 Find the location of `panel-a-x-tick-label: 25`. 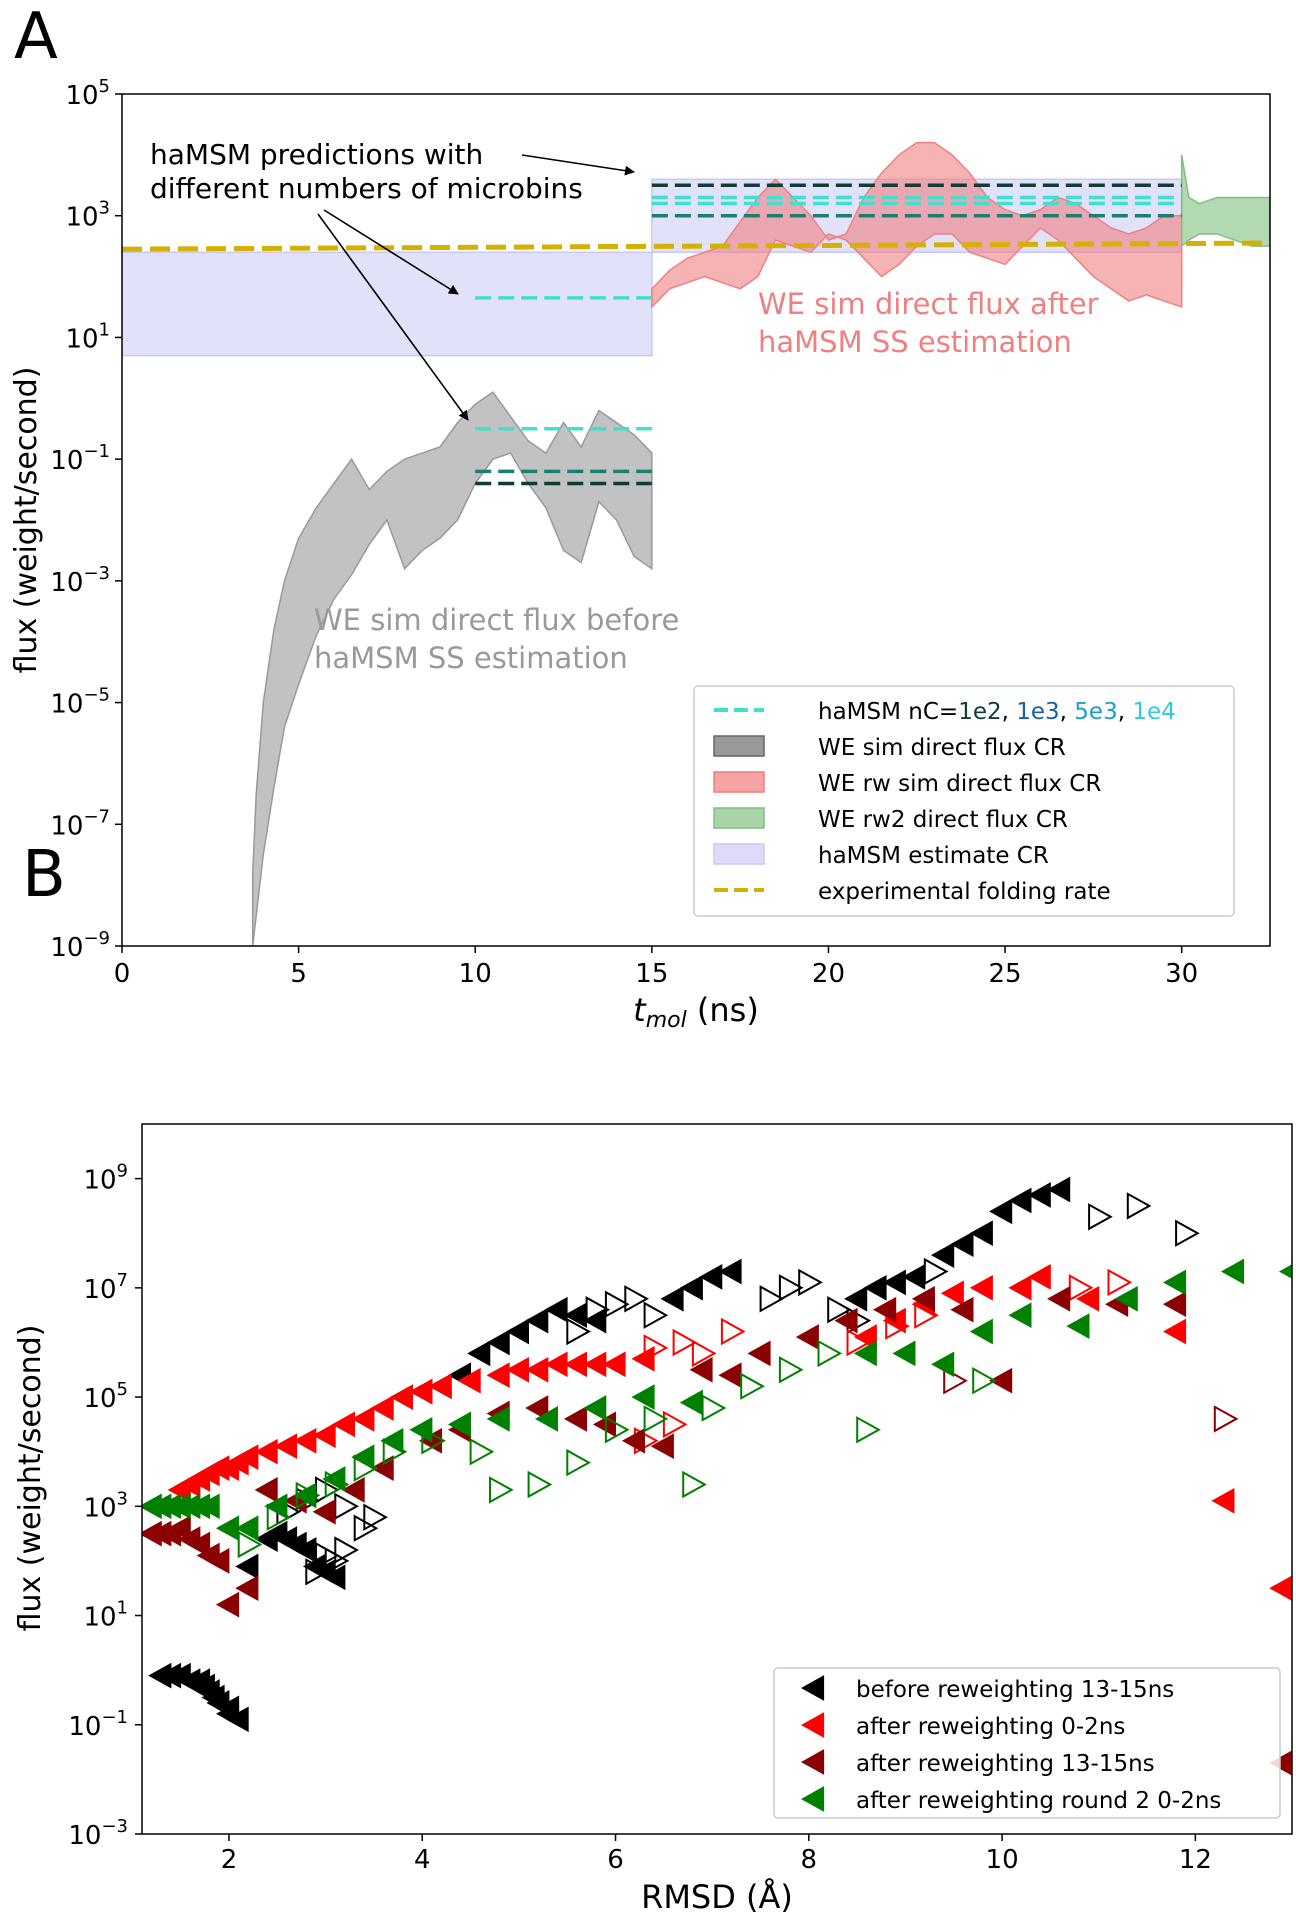

panel-a-x-tick-label: 25 is located at coordinates (1005, 974).